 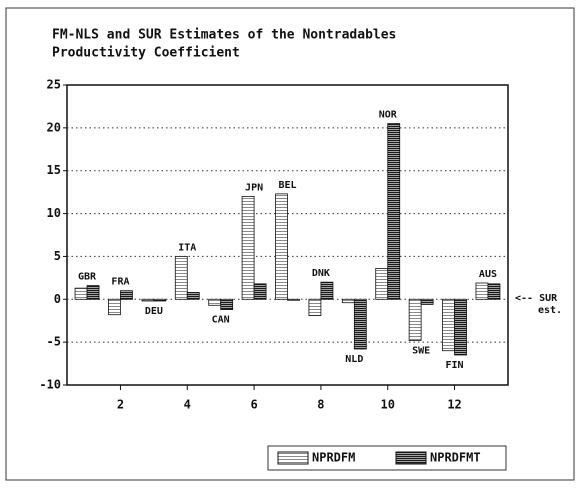 I want to click on x-tick-label: 12, so click(x=454, y=405).